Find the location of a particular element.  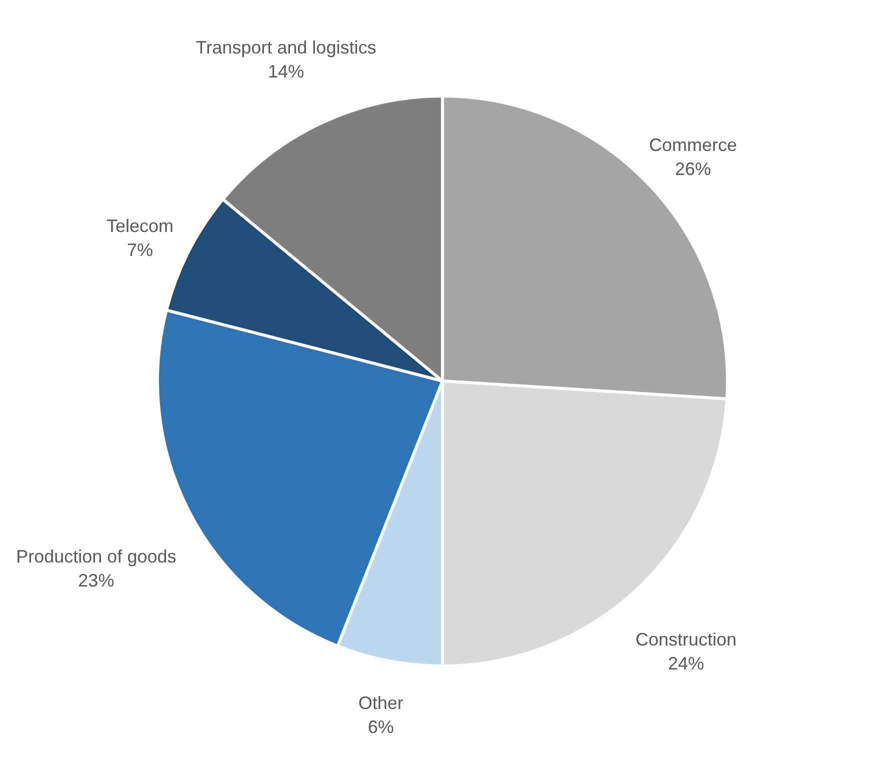

data-label: 6% is located at coordinates (381, 727).